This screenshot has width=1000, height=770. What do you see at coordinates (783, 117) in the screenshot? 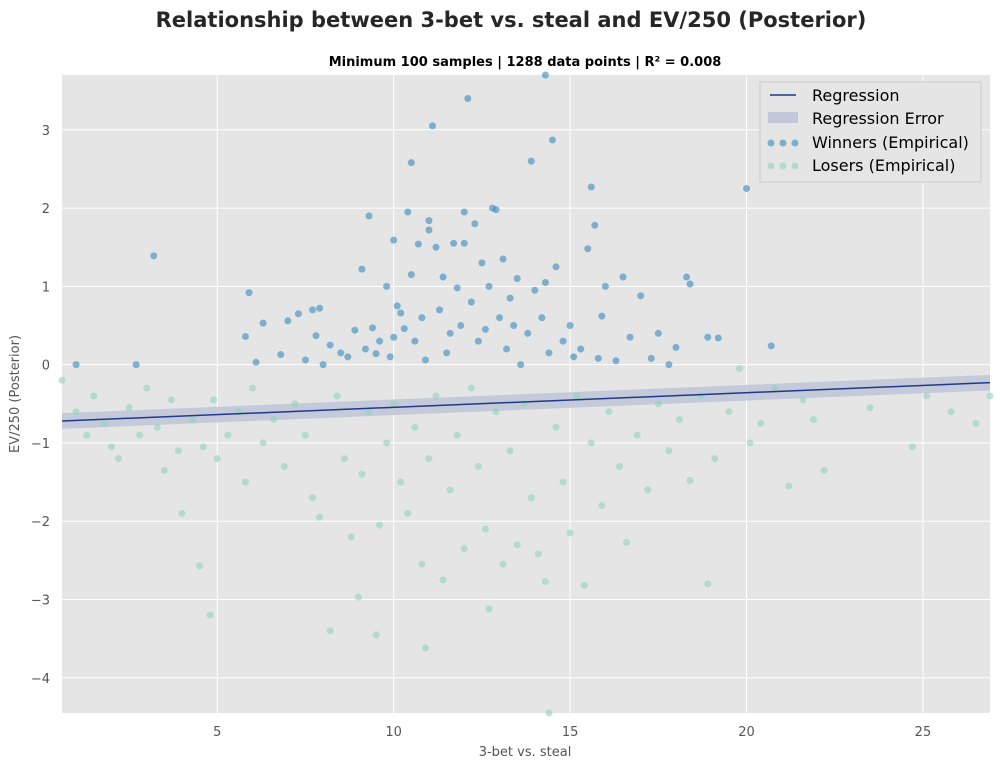
I see `legend-band-swatch` at bounding box center [783, 117].